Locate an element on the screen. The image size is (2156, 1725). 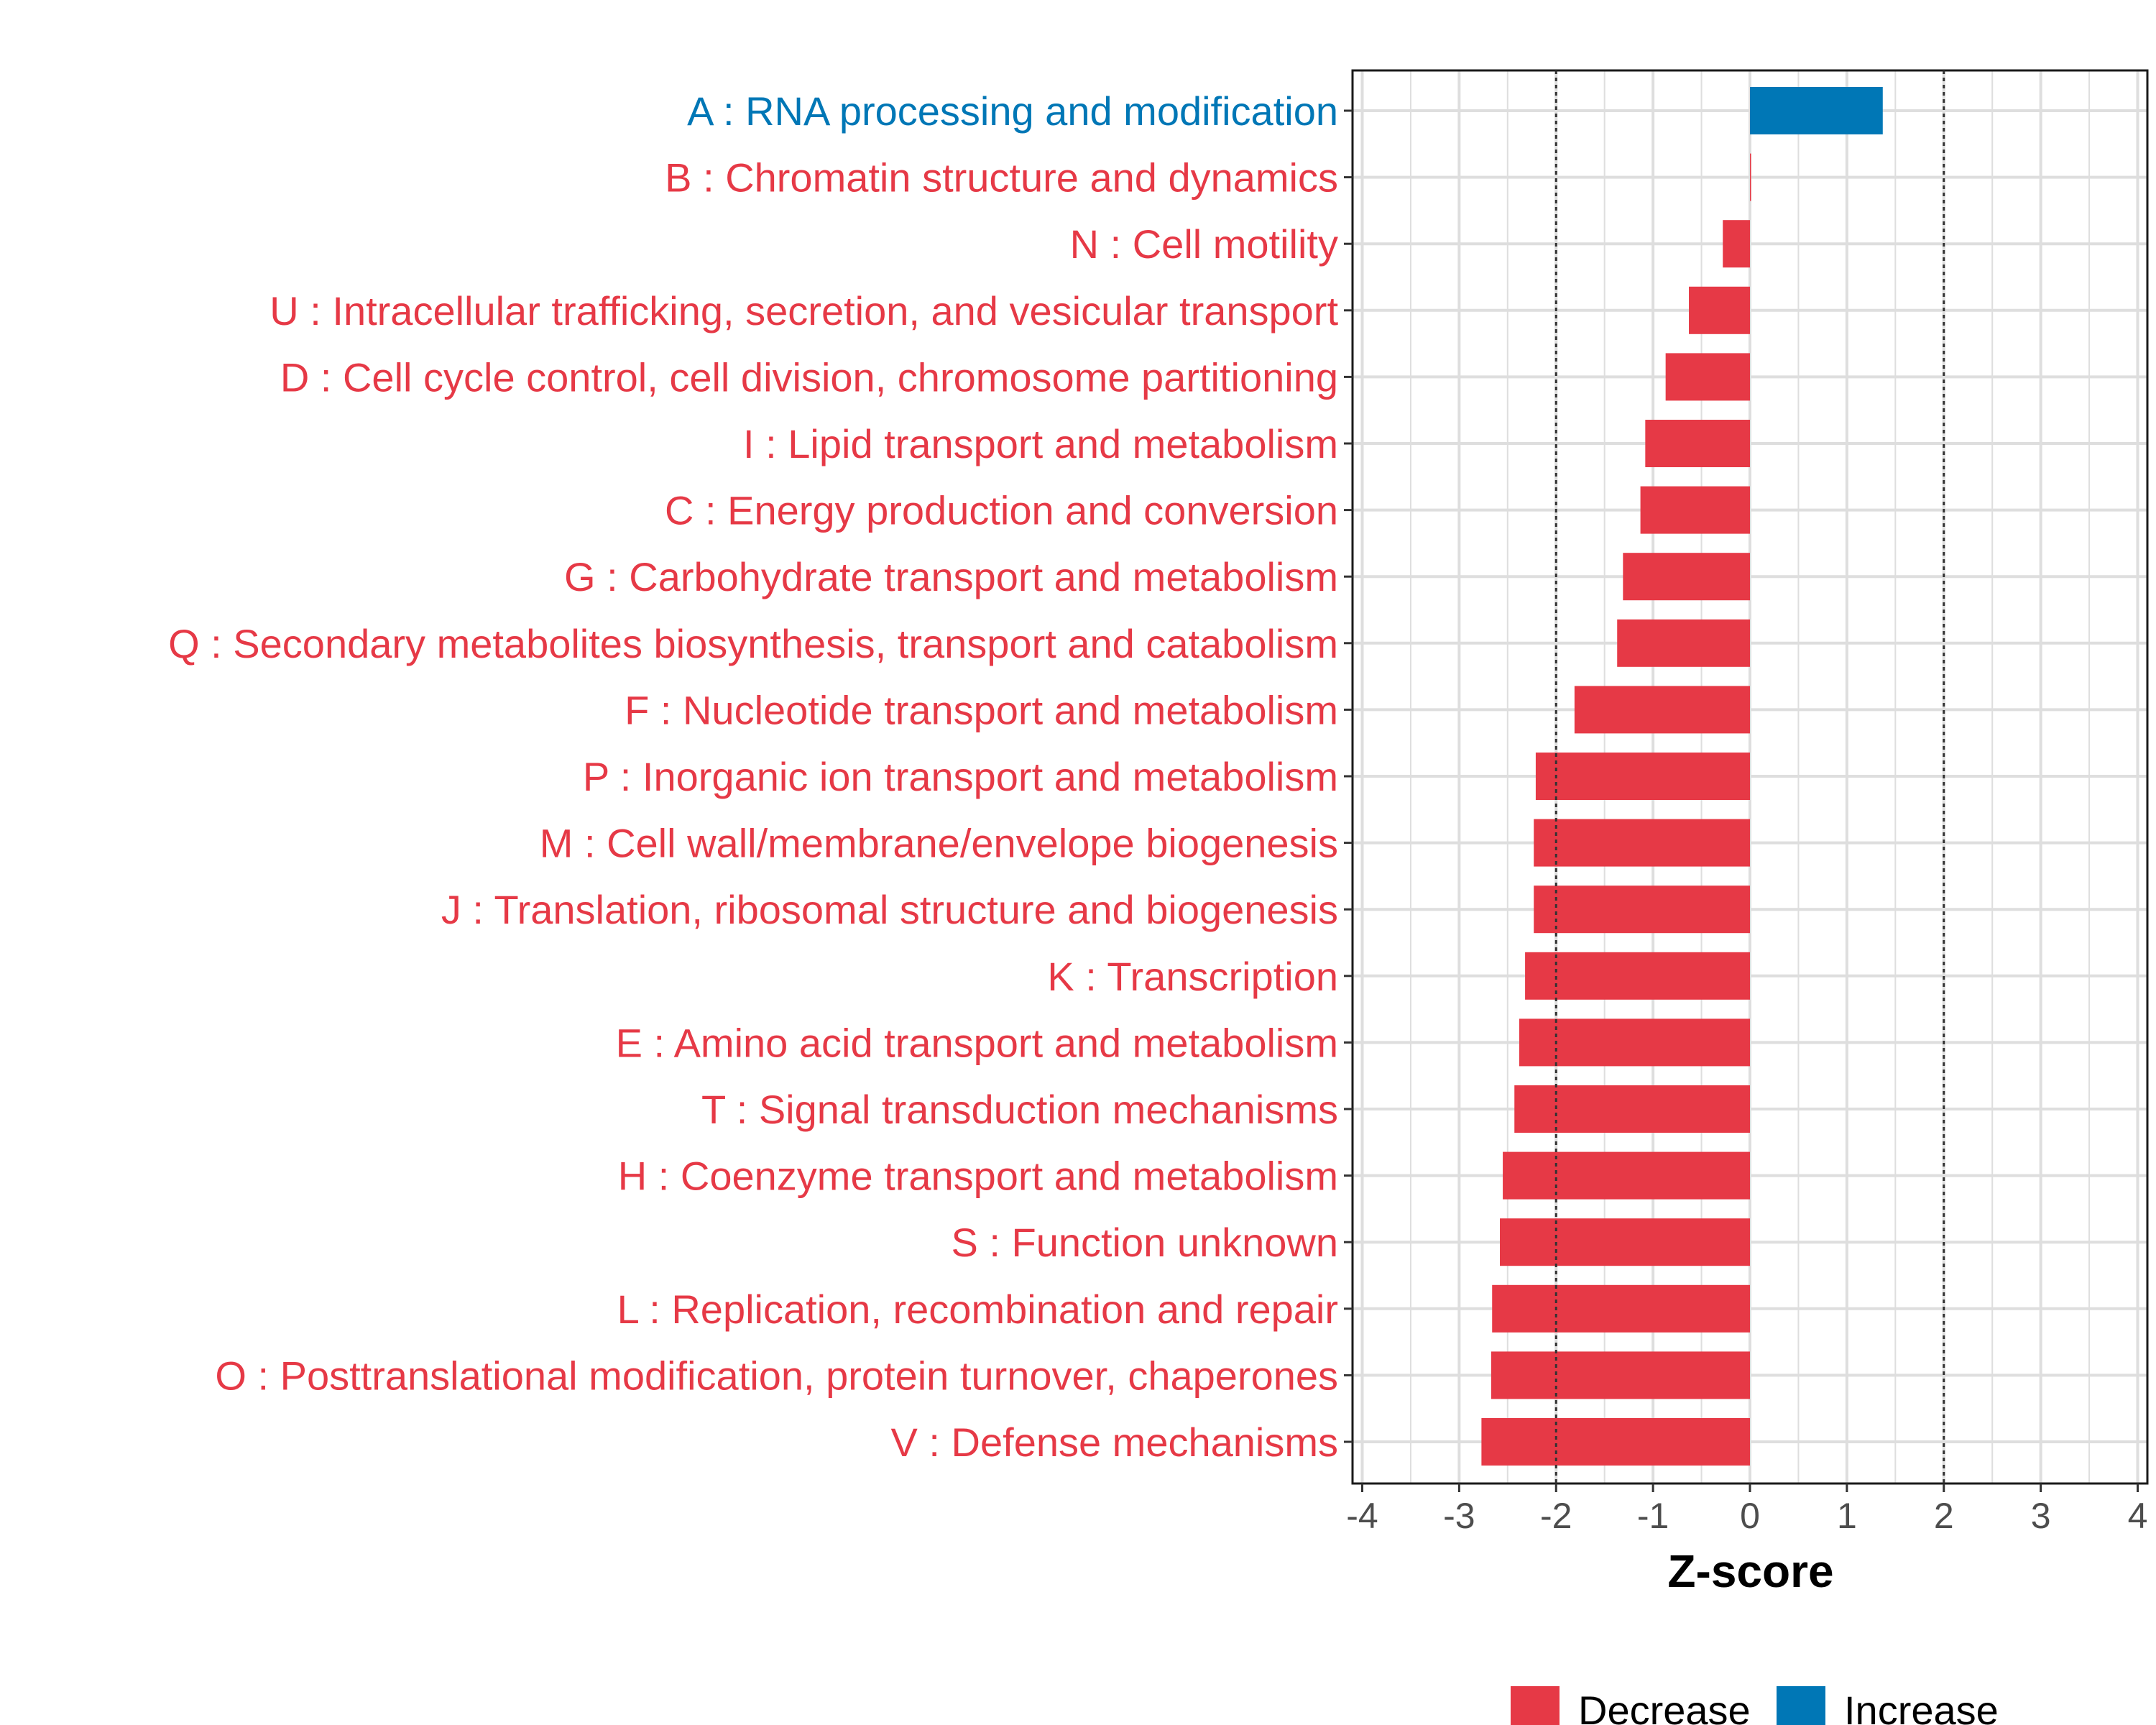
x-tick-label: -2 is located at coordinates (1556, 1516).